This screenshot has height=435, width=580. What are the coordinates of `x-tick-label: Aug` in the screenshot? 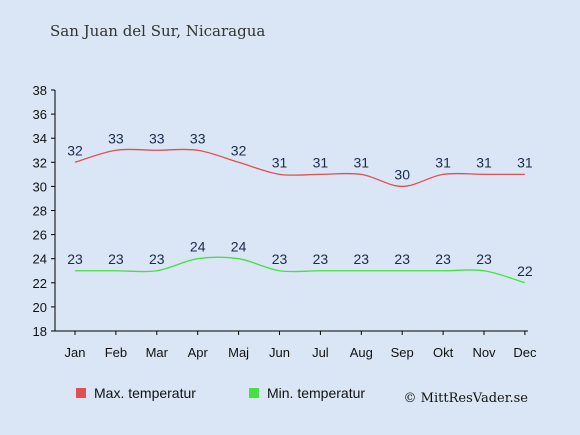 It's located at (361, 352).